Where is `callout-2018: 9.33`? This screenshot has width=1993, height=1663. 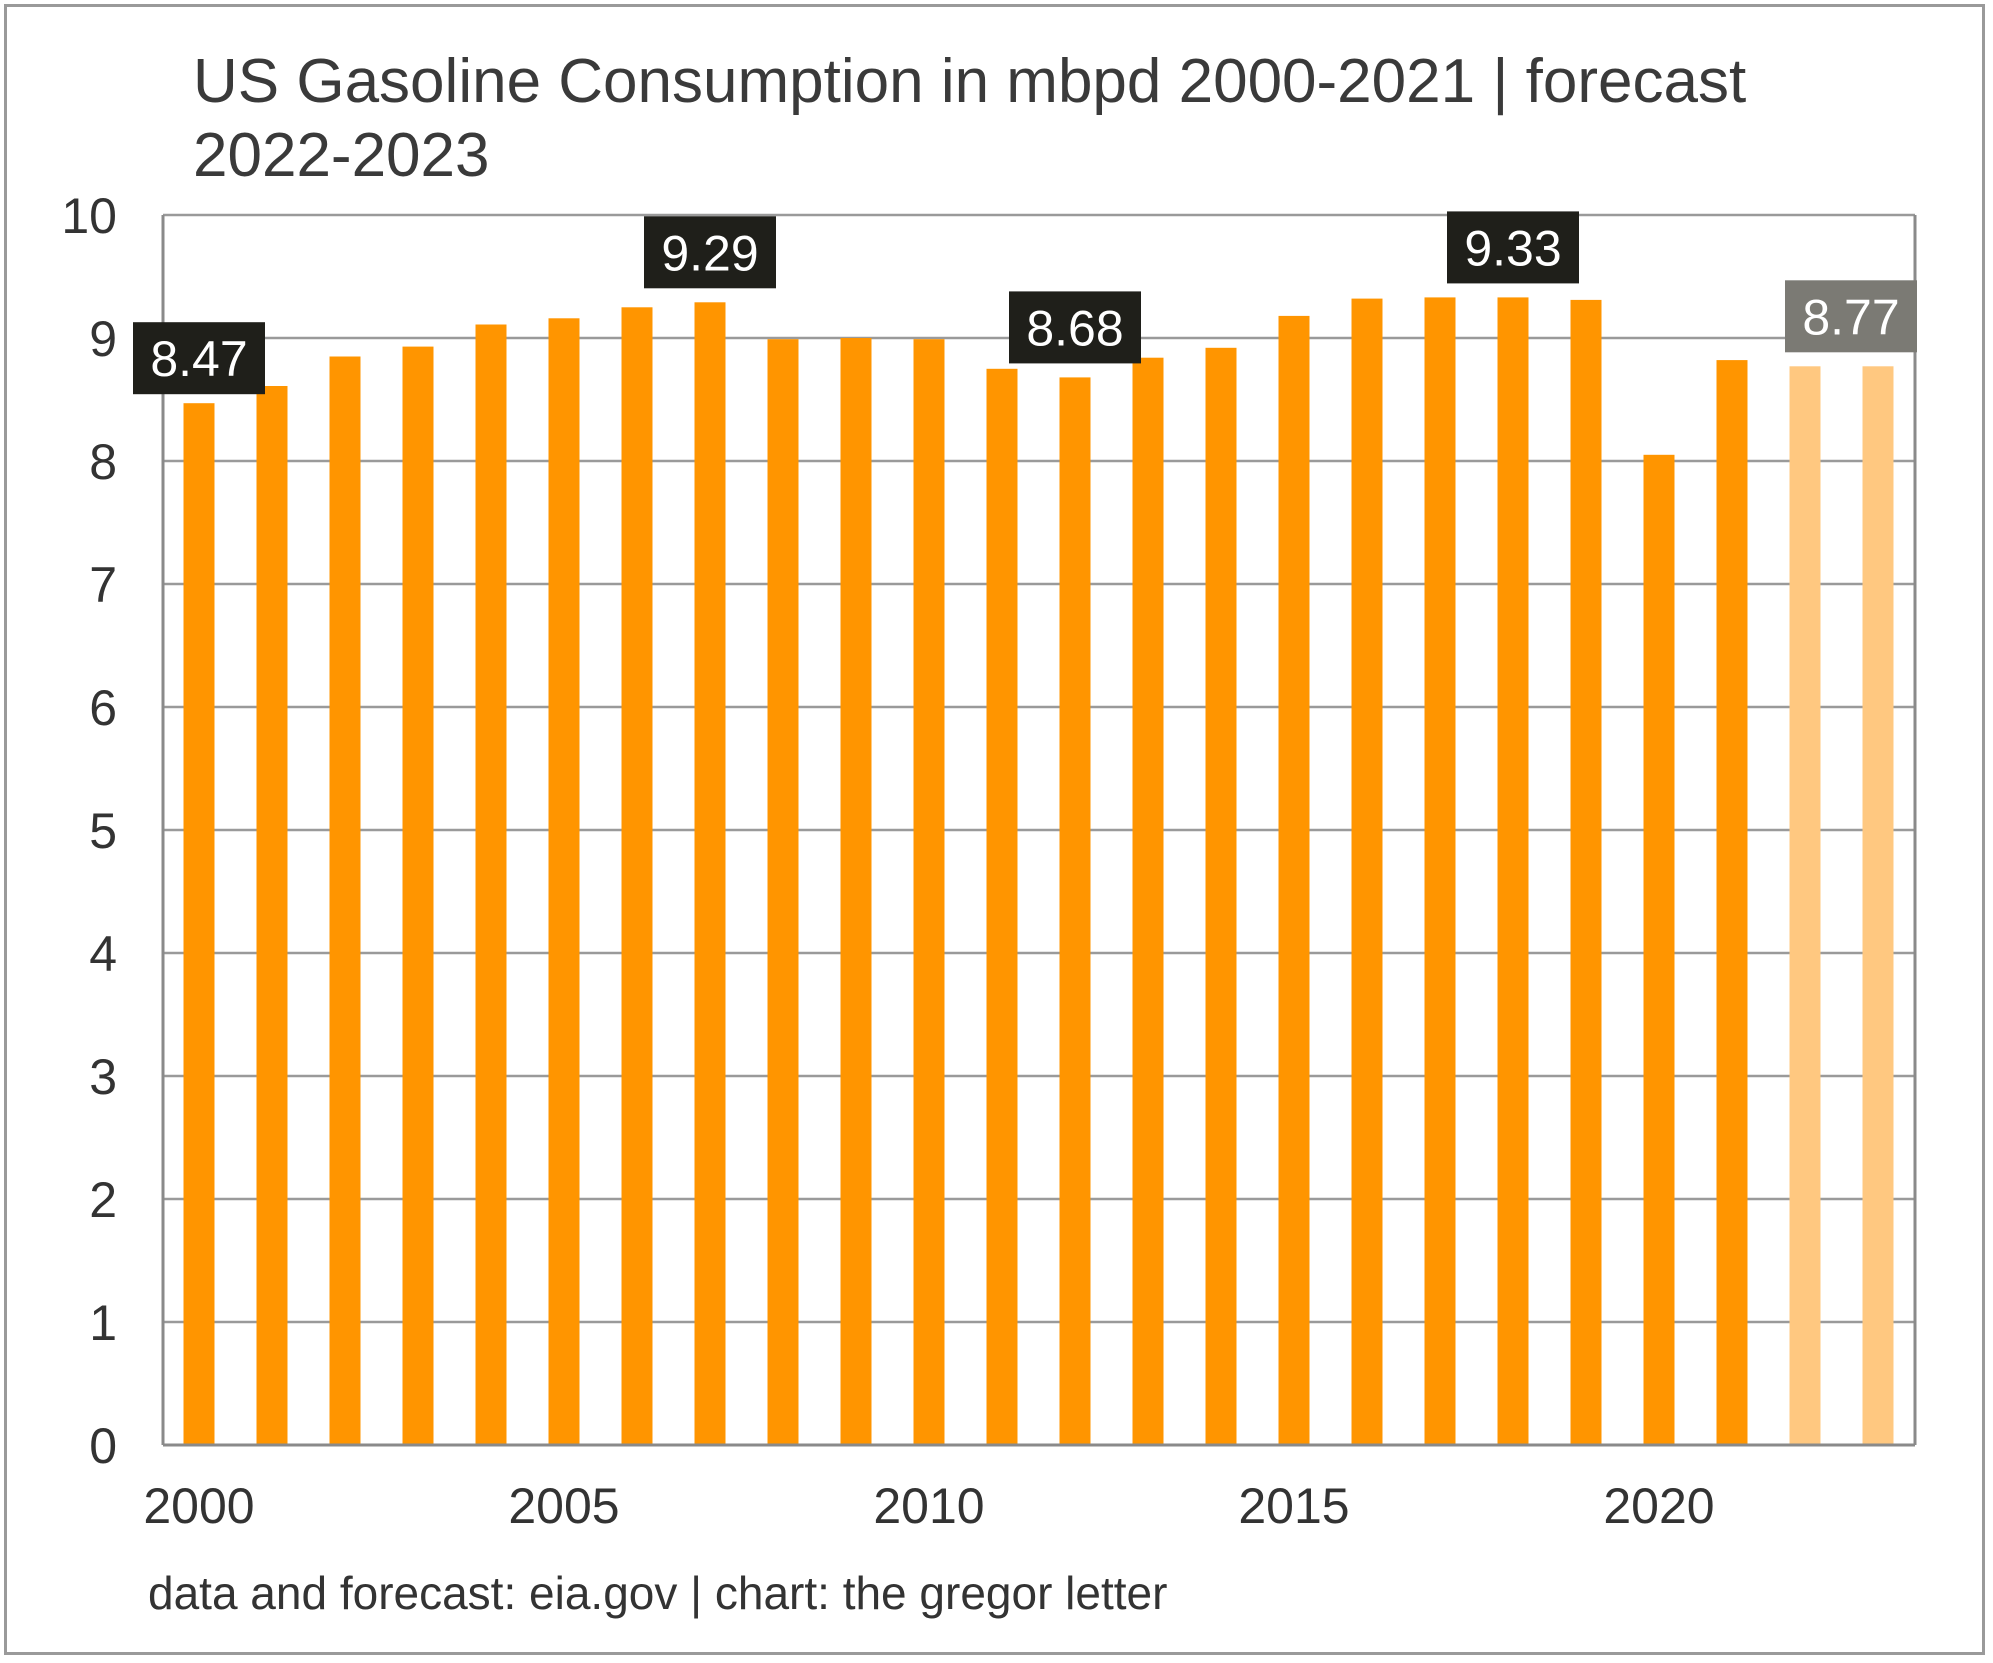 callout-2018: 9.33 is located at coordinates (1513, 247).